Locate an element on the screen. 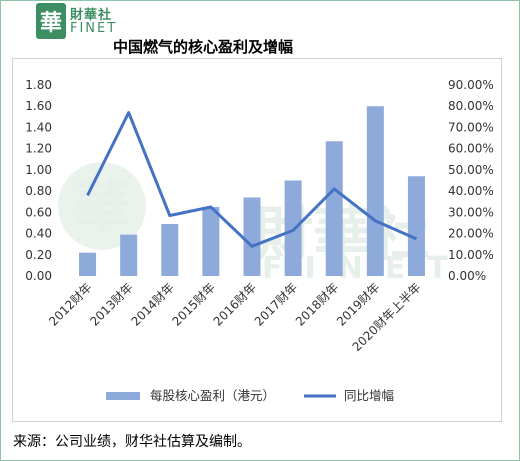 The image size is (520, 461). right-axis-tick-label: 80.00% is located at coordinates (471, 106).